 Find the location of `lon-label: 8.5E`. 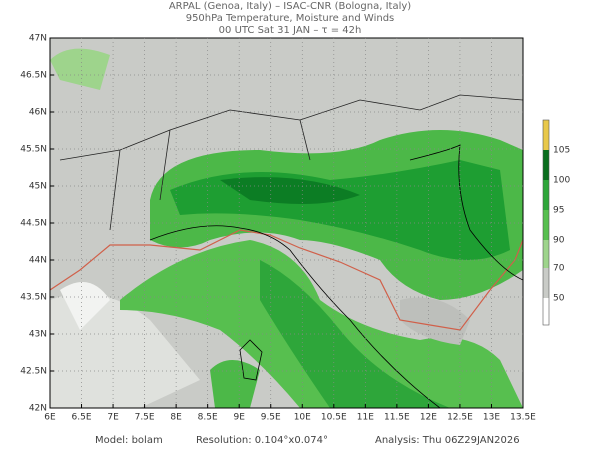

lon-label: 8.5E is located at coordinates (208, 418).